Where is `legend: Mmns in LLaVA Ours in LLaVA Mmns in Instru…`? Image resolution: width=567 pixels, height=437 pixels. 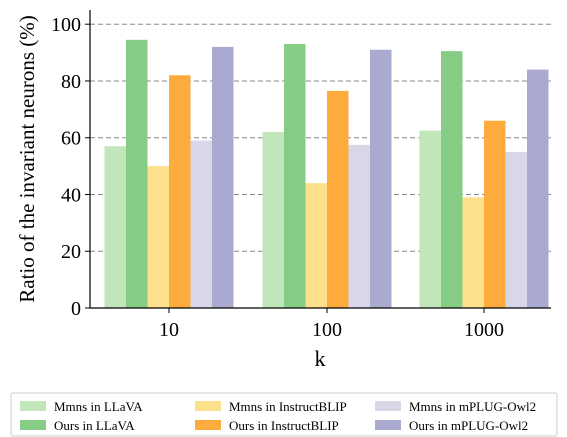 legend: Mmns in LLaVA Ours in LLaVA Mmns in Instru… is located at coordinates (284, 414).